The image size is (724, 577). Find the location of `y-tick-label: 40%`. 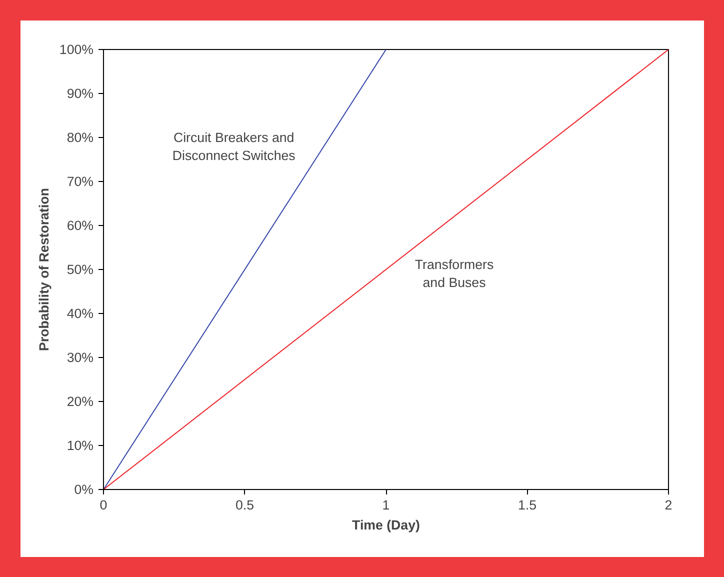

y-tick-label: 40% is located at coordinates (80, 313).